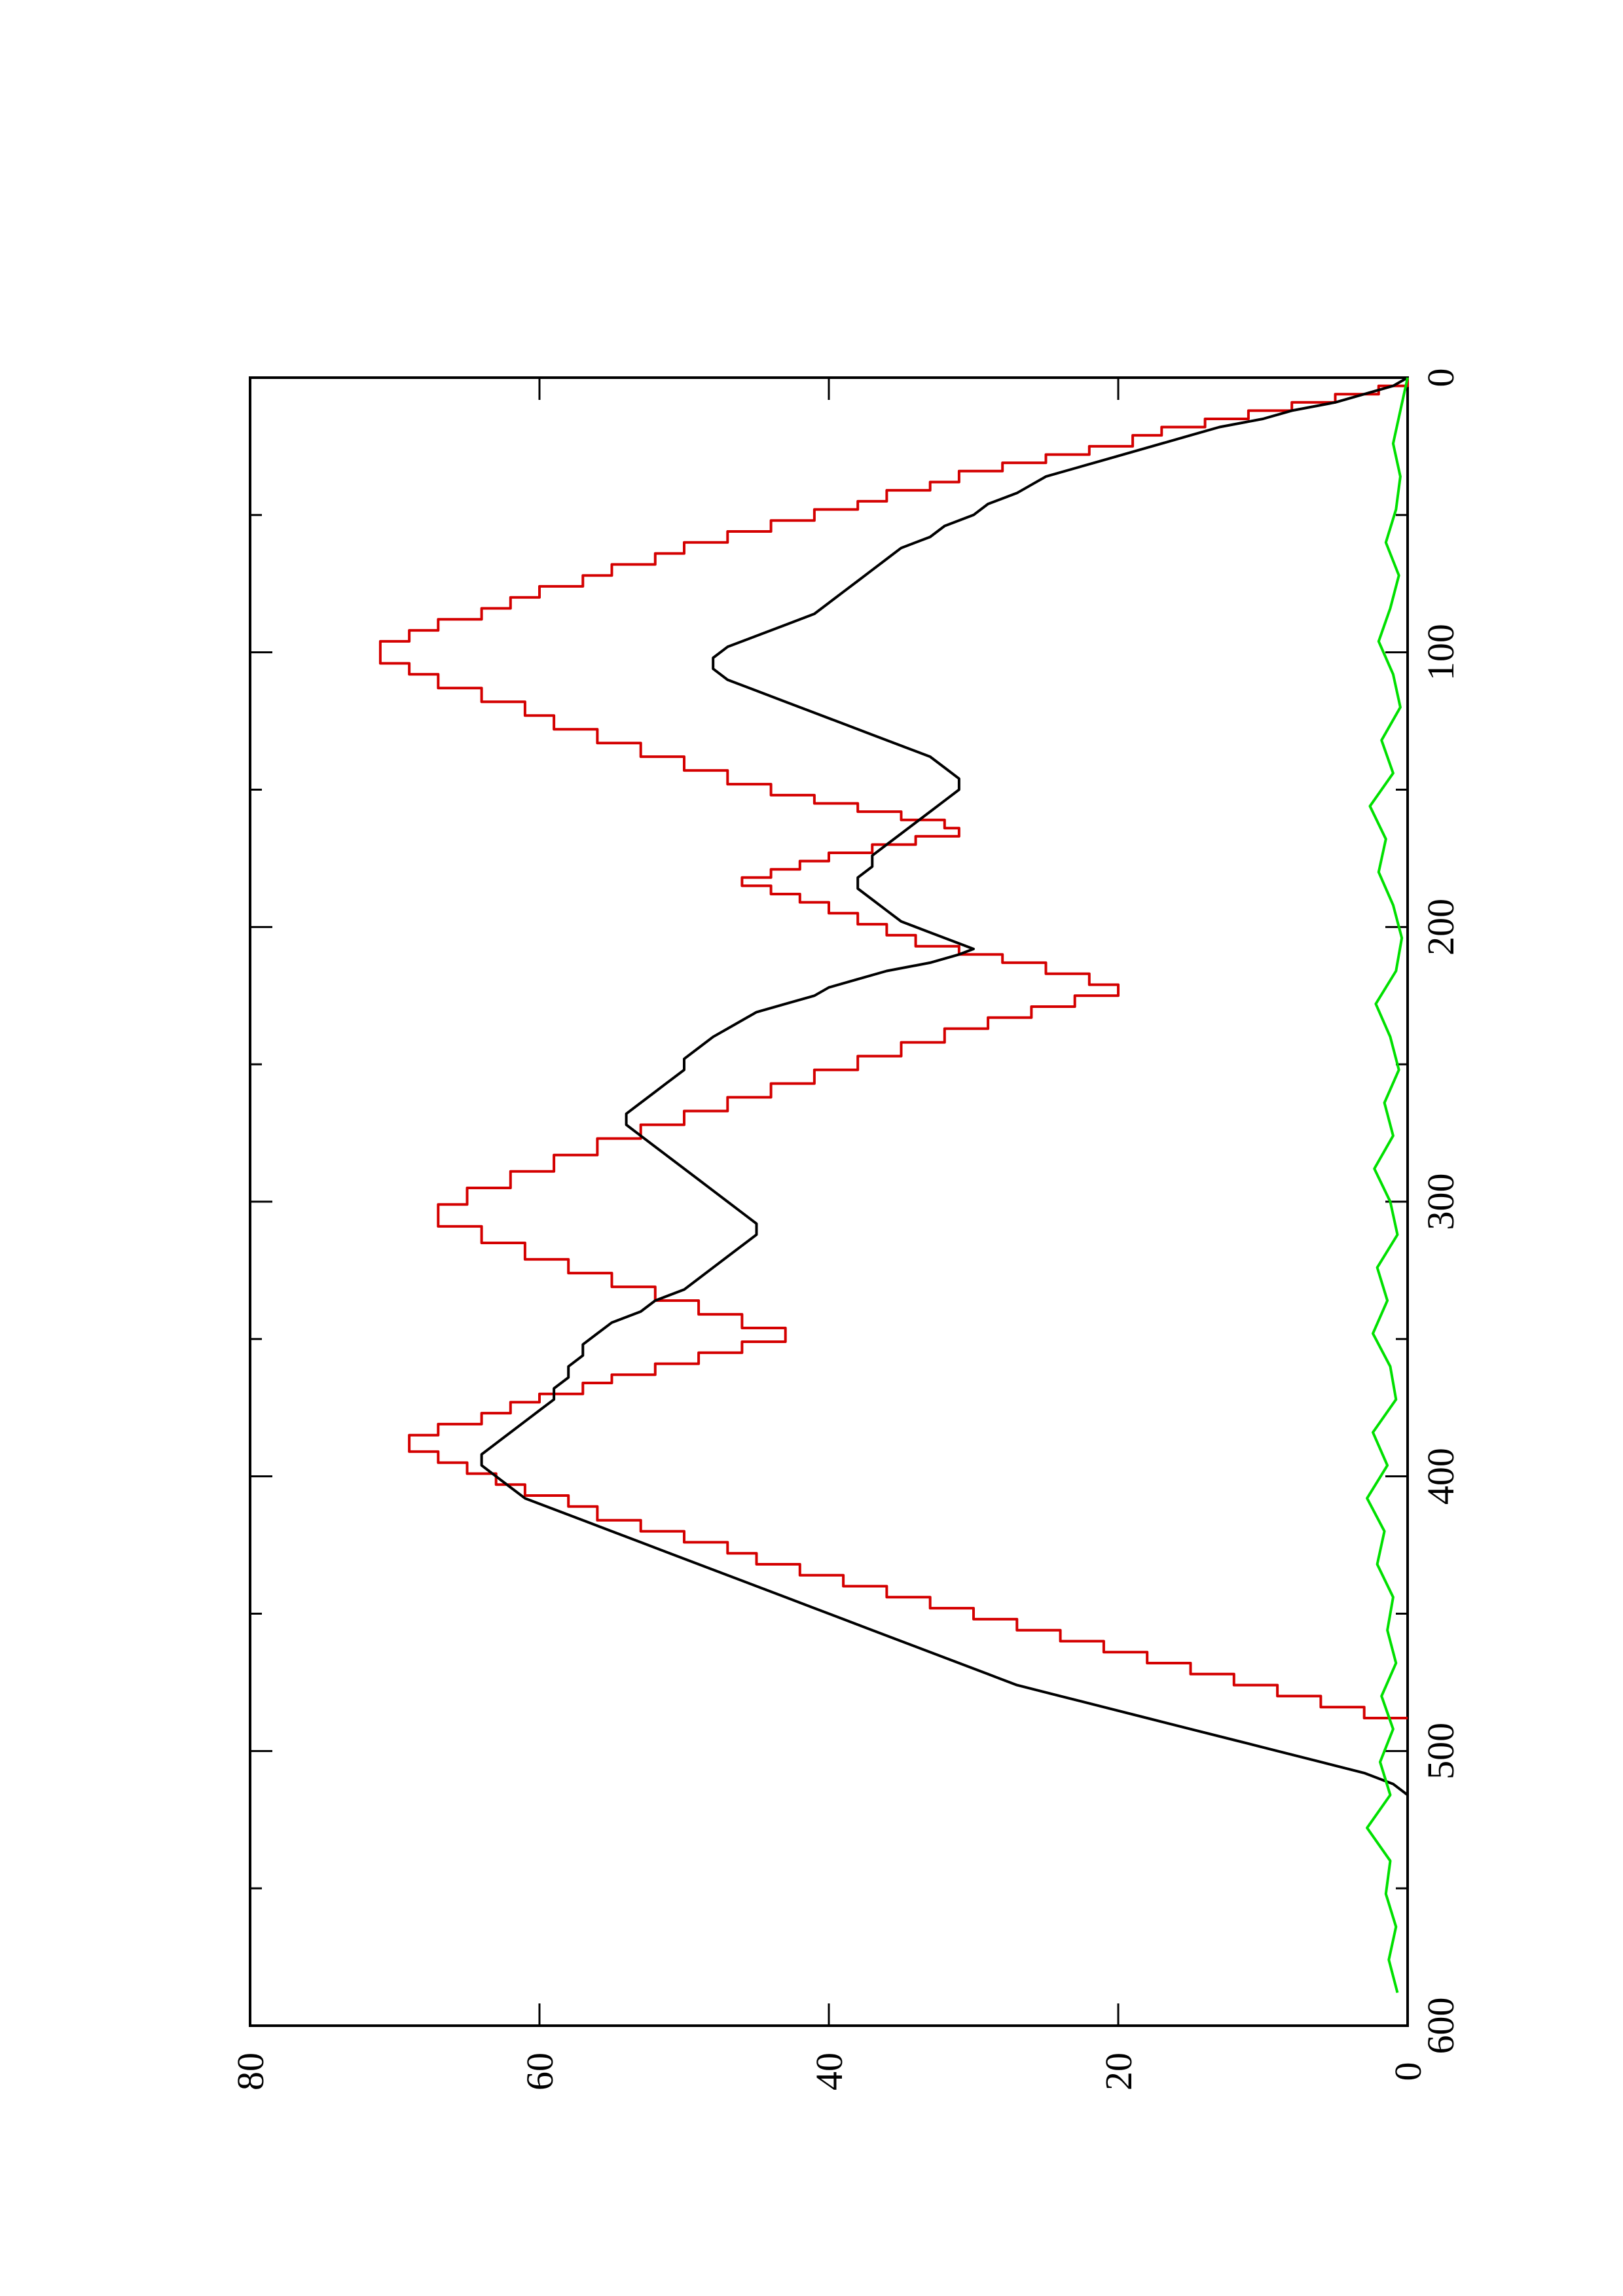 Image resolution: width=1623 pixels, height=2296 pixels. I want to click on x-tick-label: 200, so click(1440, 927).